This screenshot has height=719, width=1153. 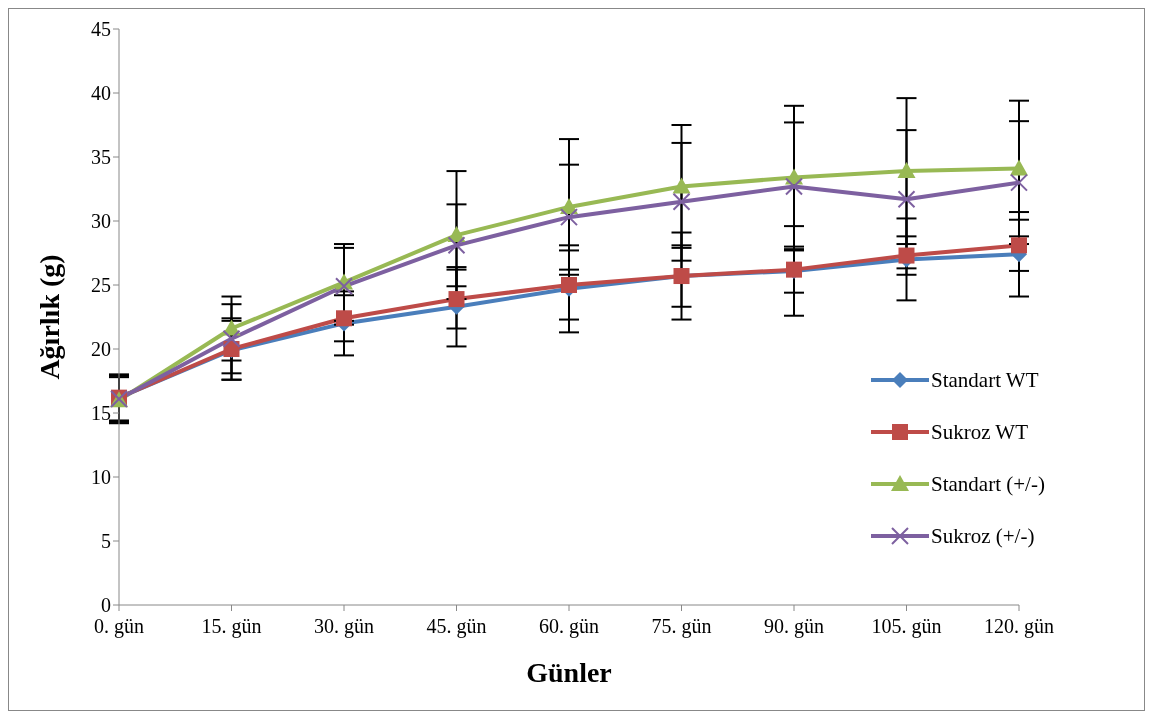 What do you see at coordinates (49, 317) in the screenshot?
I see `y-axis-title: Ağırlık (g)` at bounding box center [49, 317].